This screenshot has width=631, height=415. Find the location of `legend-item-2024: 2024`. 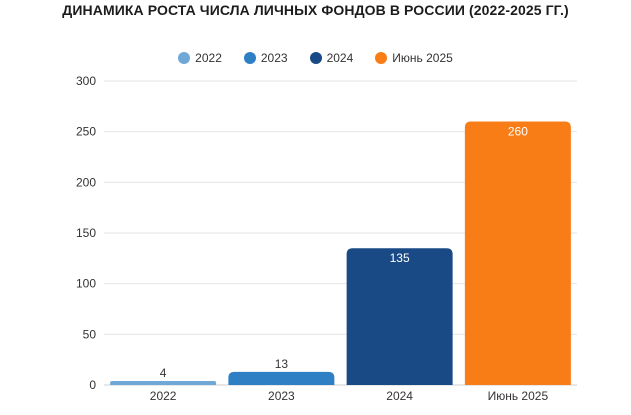

legend-item-2024: 2024 is located at coordinates (331, 58).